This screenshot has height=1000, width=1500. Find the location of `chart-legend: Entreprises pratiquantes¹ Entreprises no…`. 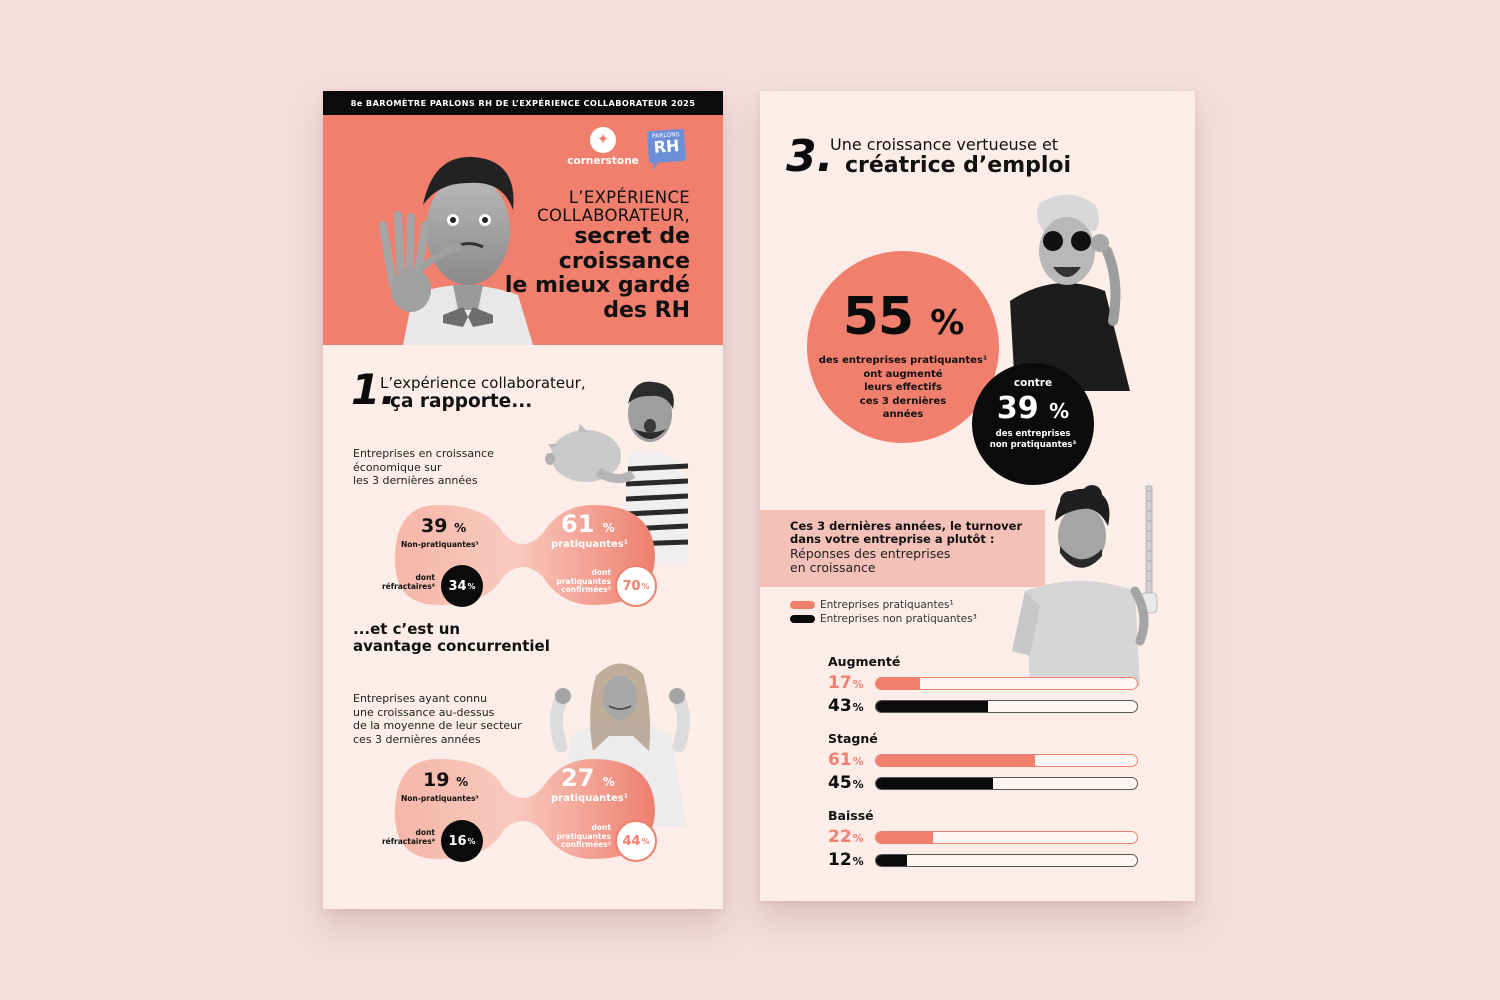

chart-legend: Entreprises pratiquantes¹ Entreprises no… is located at coordinates (883, 612).